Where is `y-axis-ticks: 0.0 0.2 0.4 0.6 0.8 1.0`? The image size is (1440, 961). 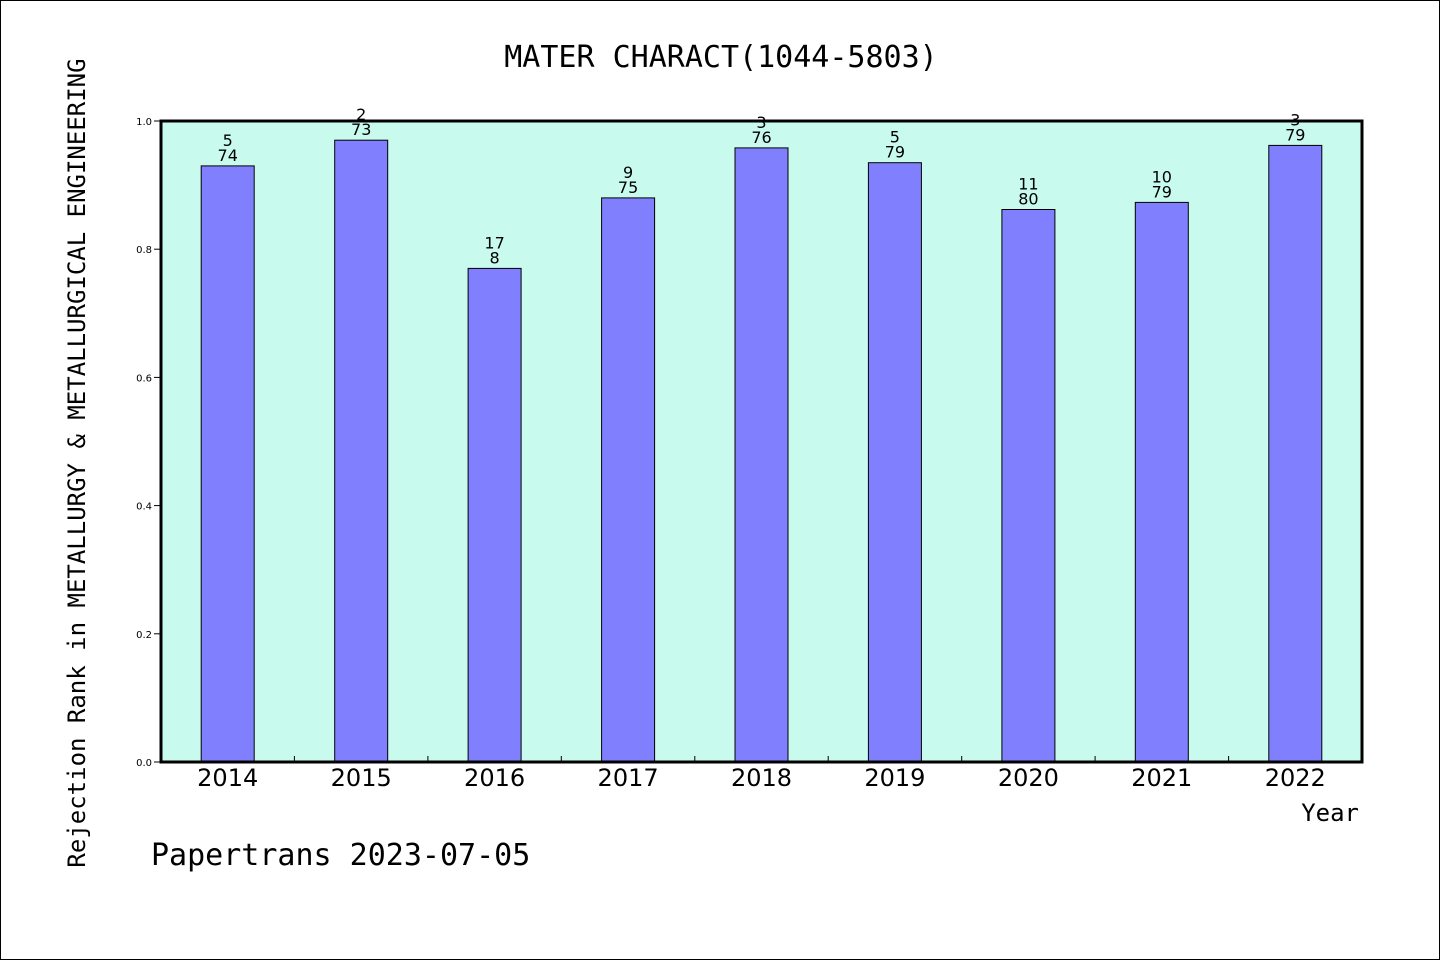
y-axis-ticks: 0.0 0.2 0.4 0.6 0.8 1.0 is located at coordinates (148, 443).